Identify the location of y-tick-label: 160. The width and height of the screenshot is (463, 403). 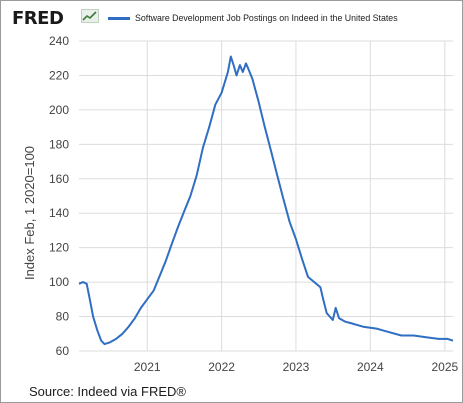
(59, 179).